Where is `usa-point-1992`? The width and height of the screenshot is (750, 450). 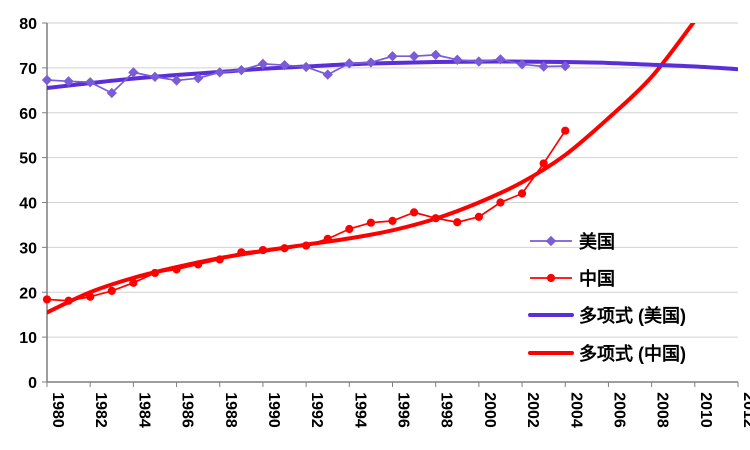
usa-point-1992 is located at coordinates (306, 67).